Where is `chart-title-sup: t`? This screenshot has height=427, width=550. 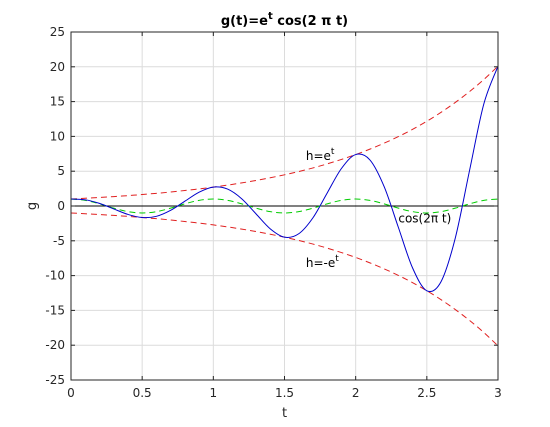
chart-title-sup: t is located at coordinates (270, 16).